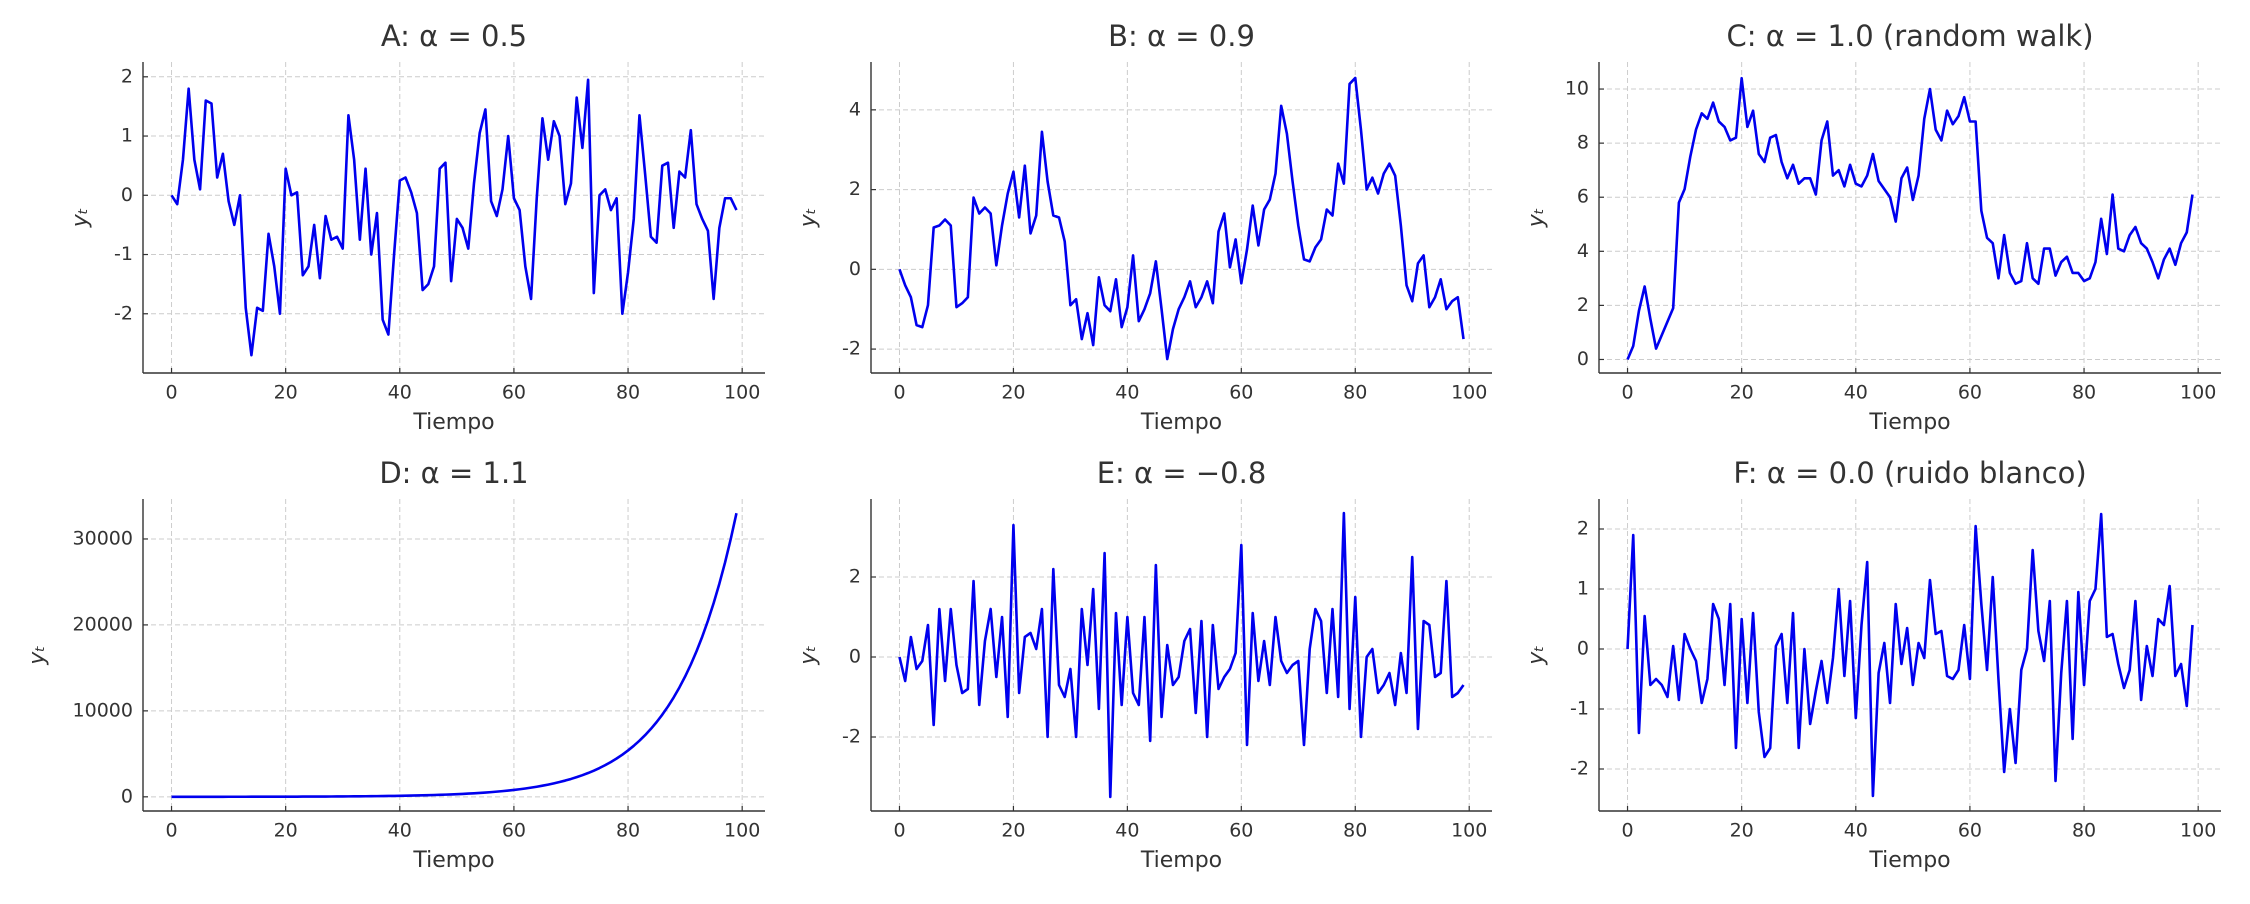 The image size is (2250, 904). What do you see at coordinates (1182, 473) in the screenshot?
I see `chart-title: E: α = −0.8` at bounding box center [1182, 473].